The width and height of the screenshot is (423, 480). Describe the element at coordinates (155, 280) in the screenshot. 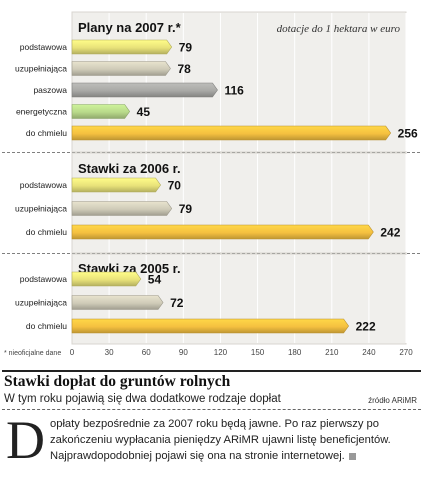

I see `value-label: 54` at that location.